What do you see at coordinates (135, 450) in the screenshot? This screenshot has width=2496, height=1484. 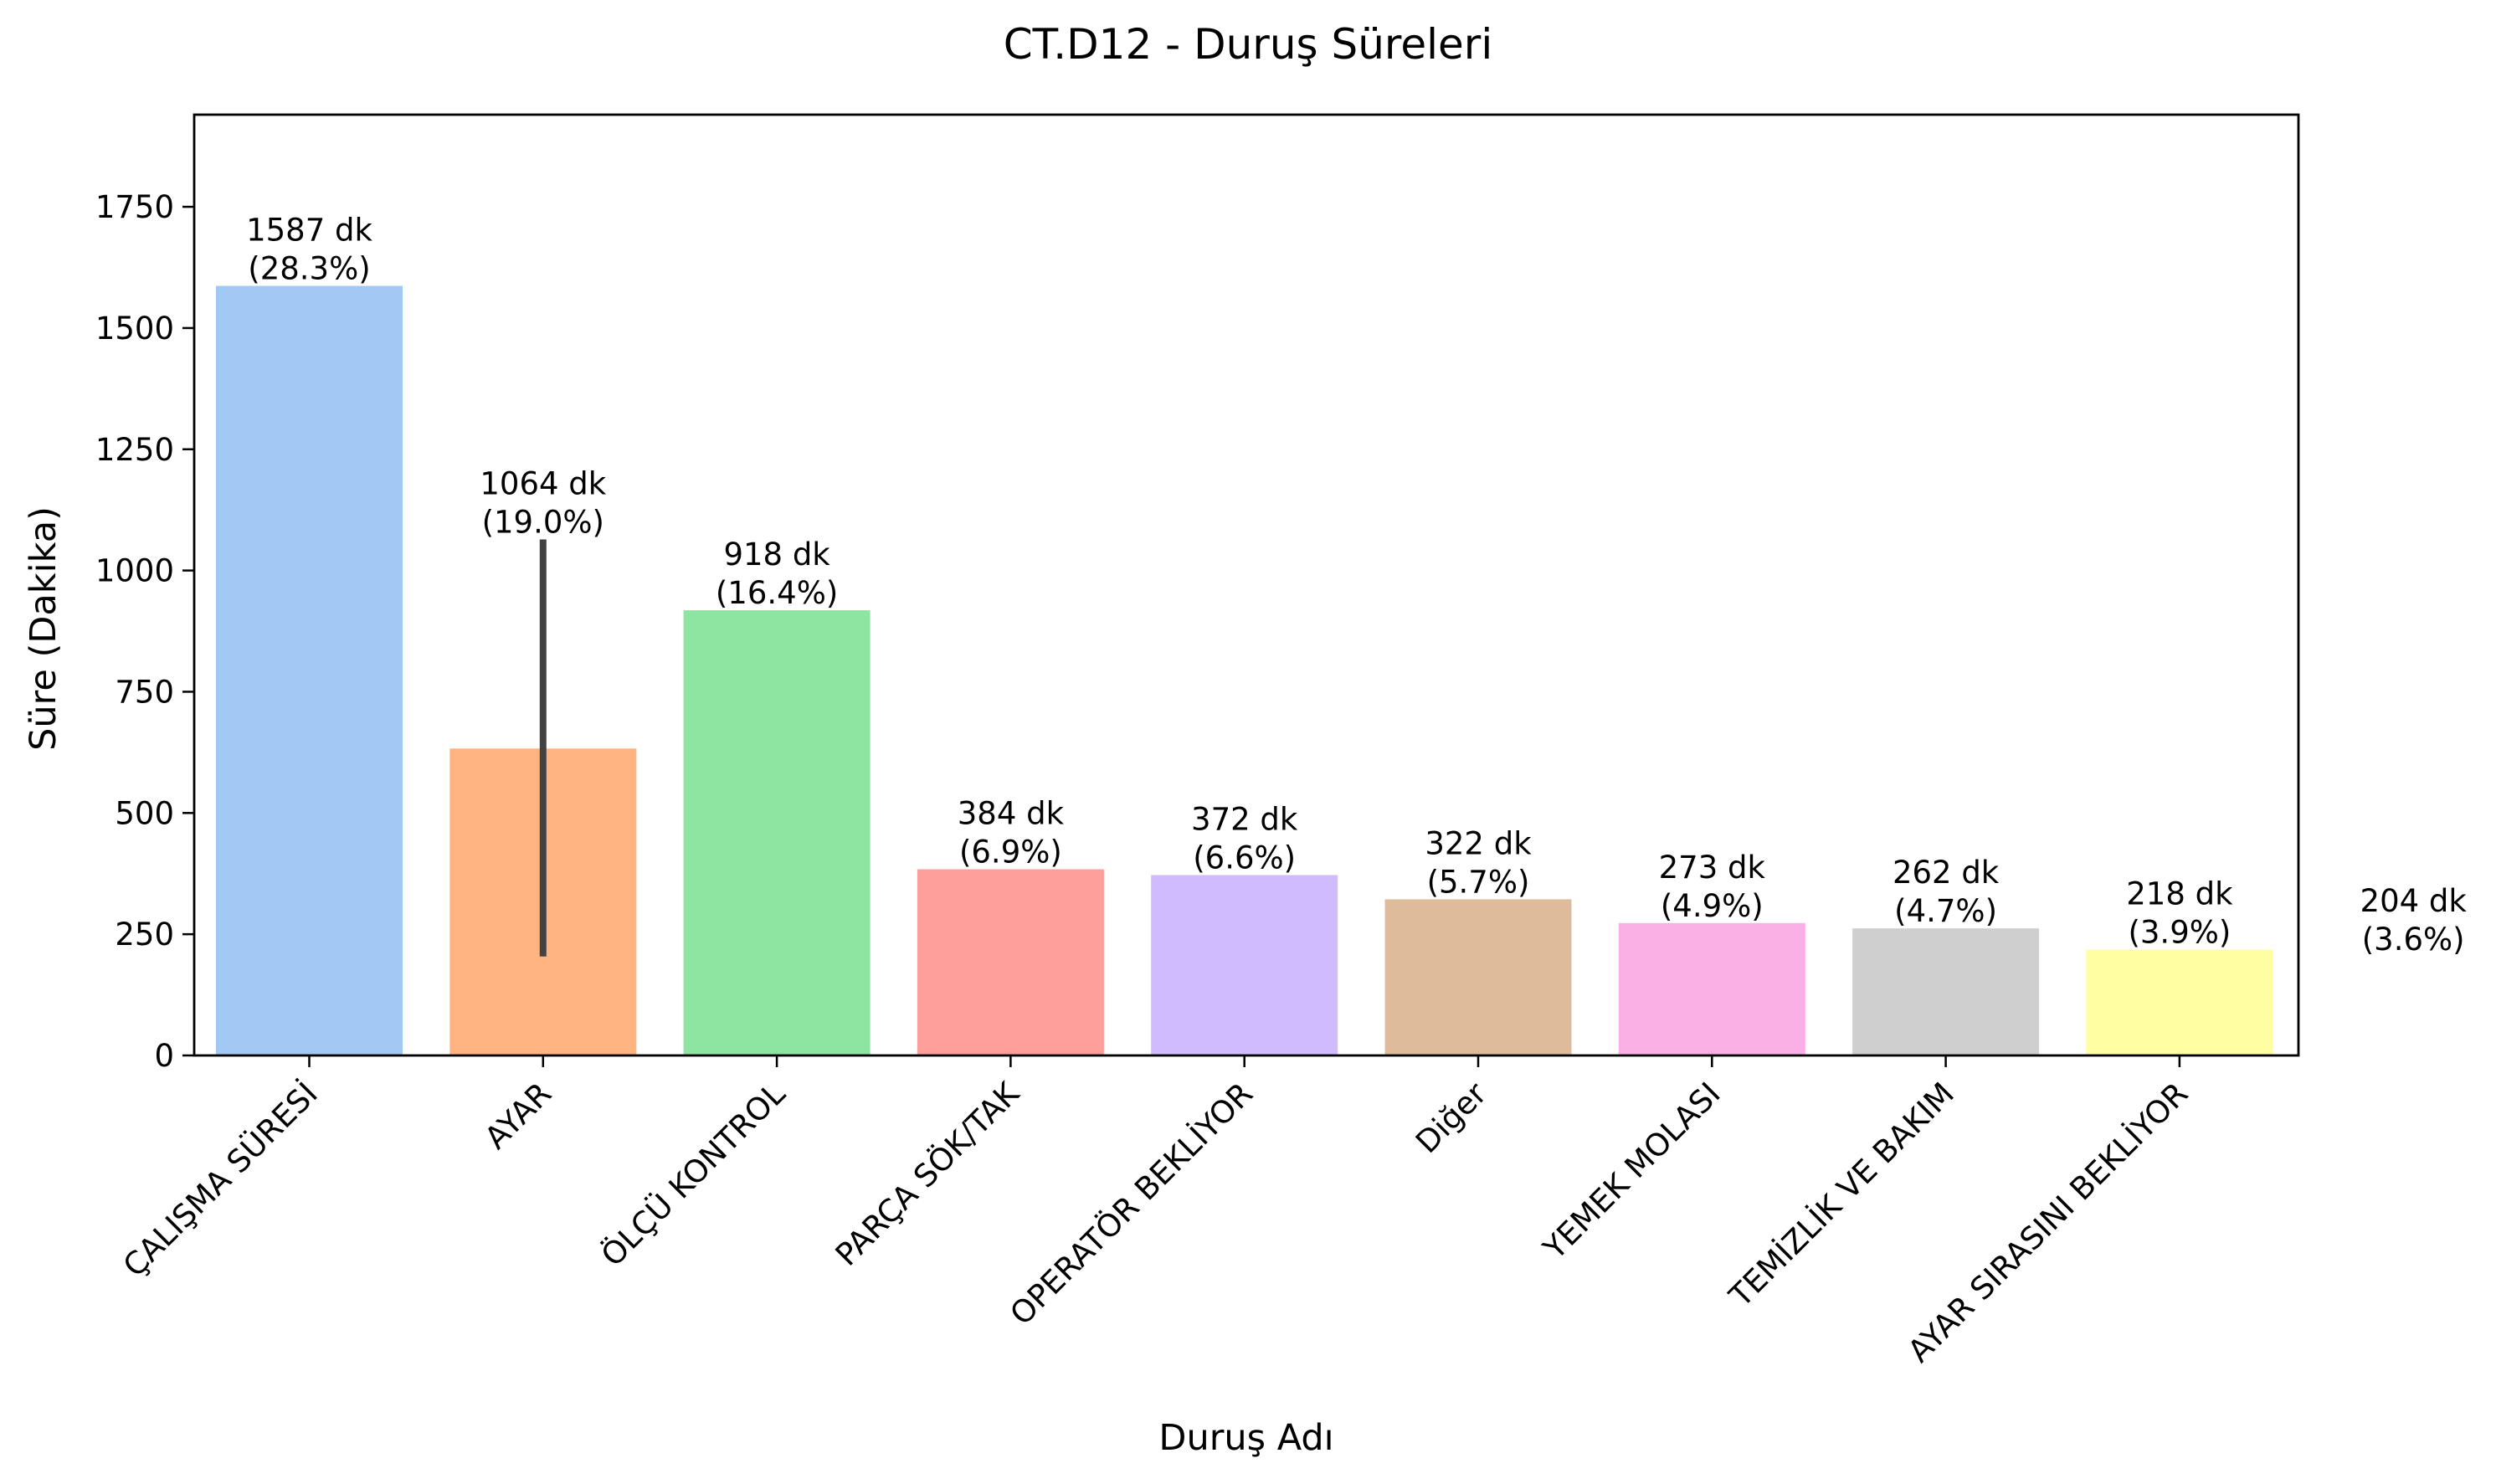 I see `y-tick-label: 1250` at bounding box center [135, 450].